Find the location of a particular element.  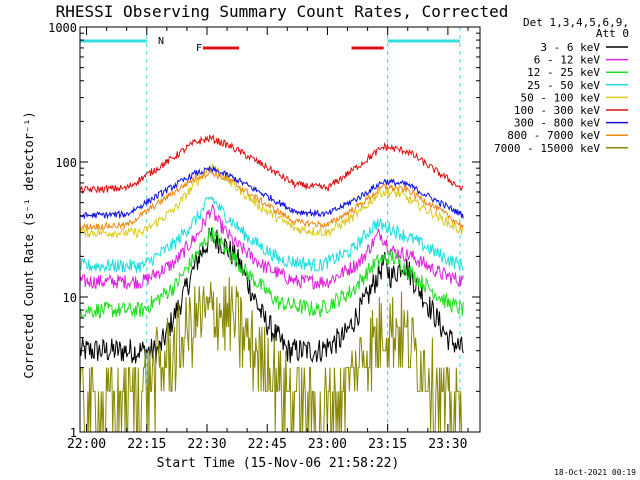

series-line-12-25-kev is located at coordinates (271, 273).